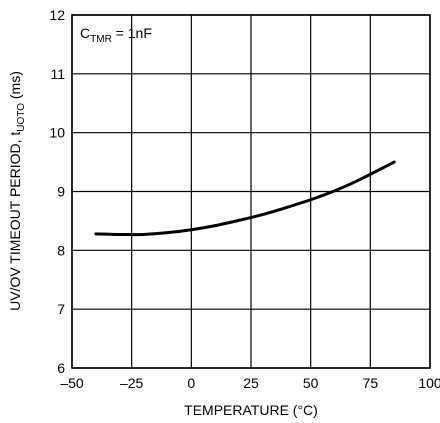 This screenshot has width=440, height=423. I want to click on y-tick-label-6: 12, so click(57, 15).